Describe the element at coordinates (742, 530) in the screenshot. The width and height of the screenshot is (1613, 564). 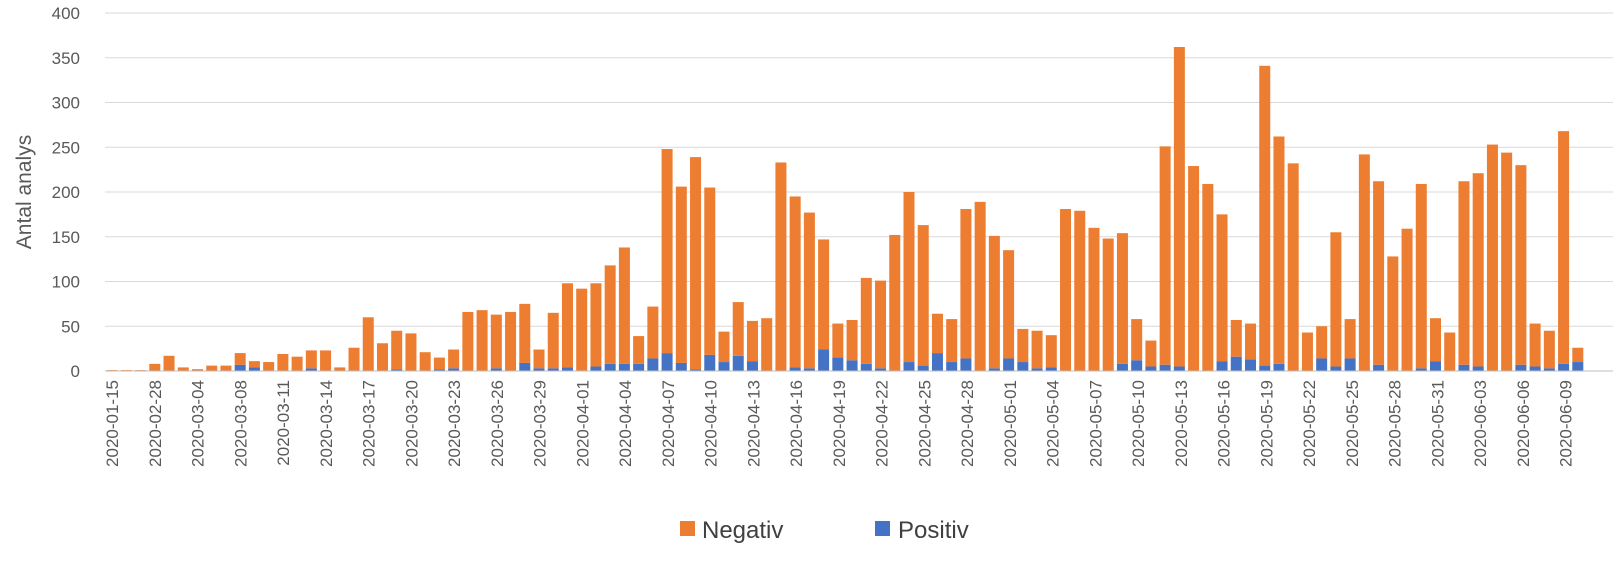
I see `legend-label-negativ: Negativ` at that location.